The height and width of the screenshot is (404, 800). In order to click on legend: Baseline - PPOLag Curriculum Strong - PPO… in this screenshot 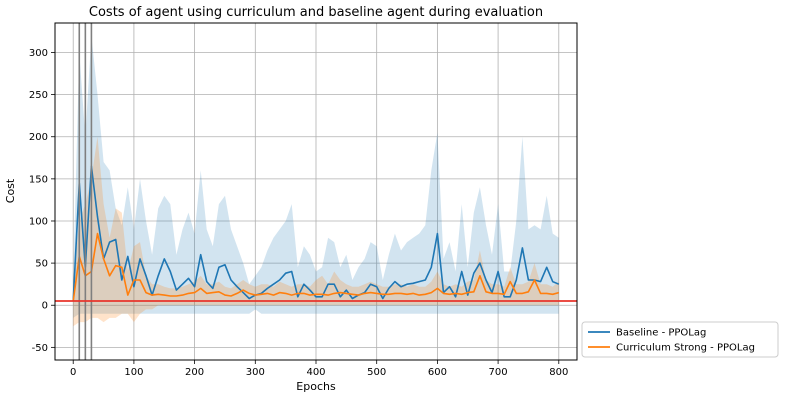, I will do `click(680, 339)`.